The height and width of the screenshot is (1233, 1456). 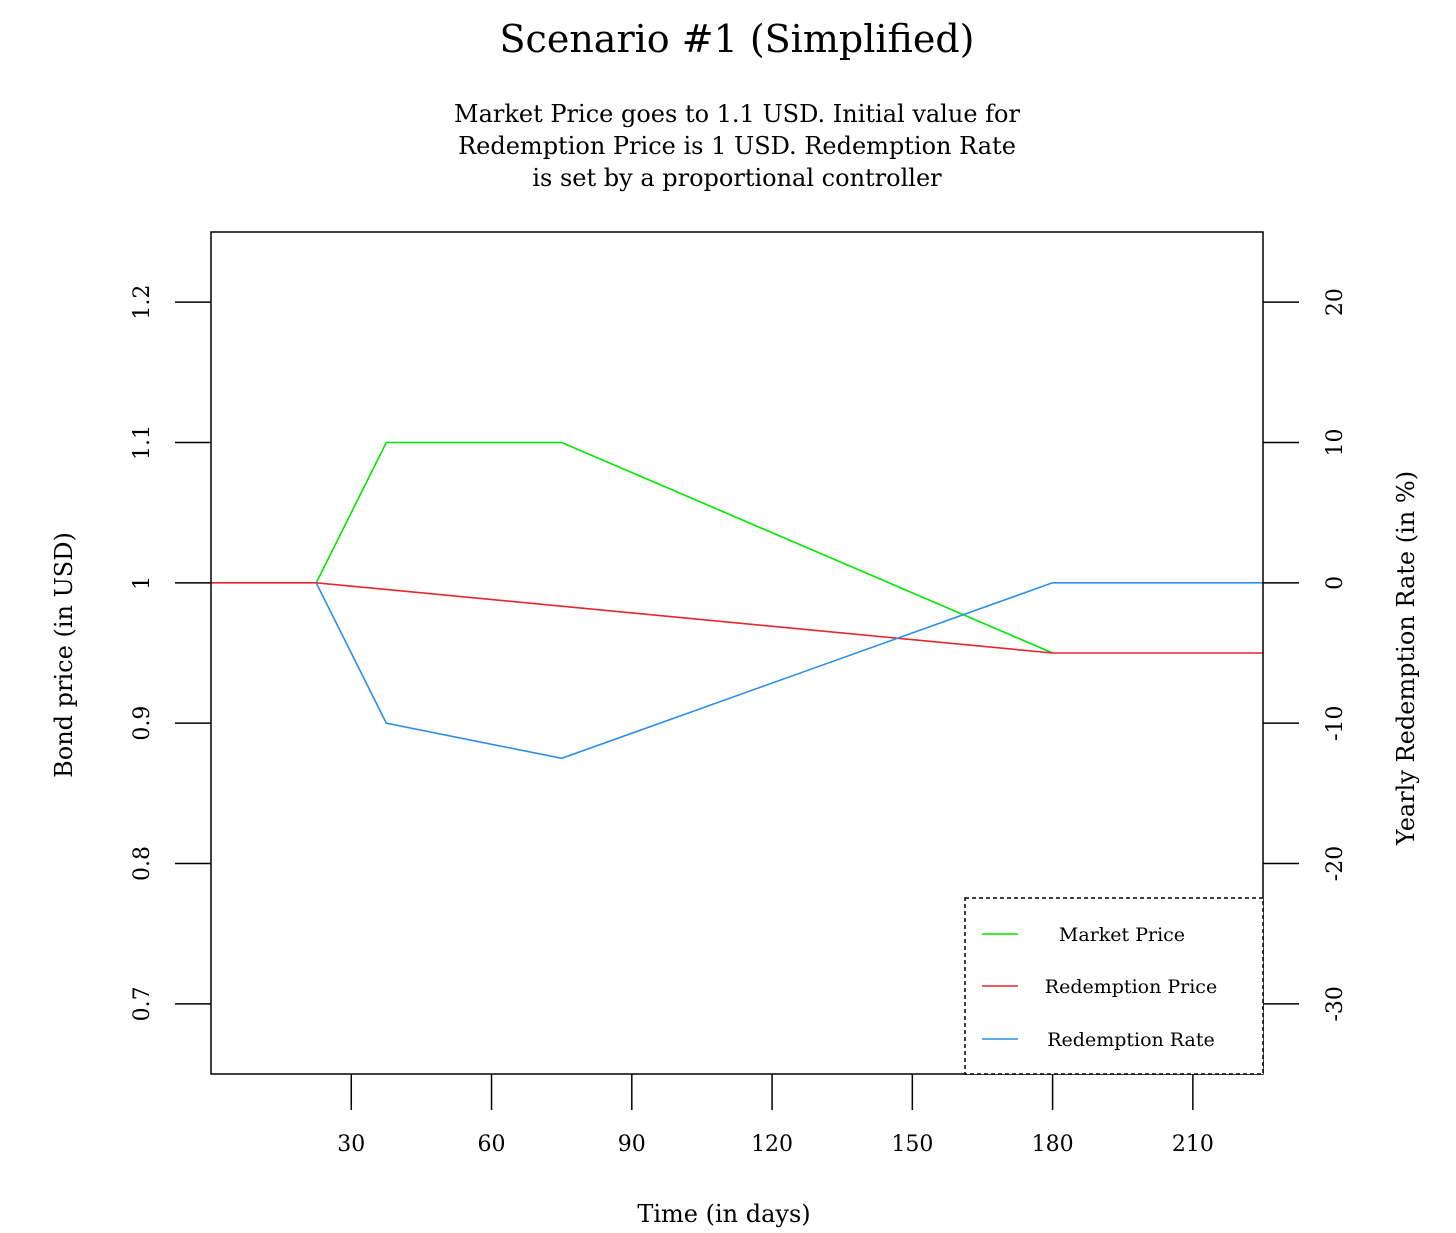 What do you see at coordinates (775, 1115) in the screenshot?
I see `x-axis: 30 60 90 120 150 180 210` at bounding box center [775, 1115].